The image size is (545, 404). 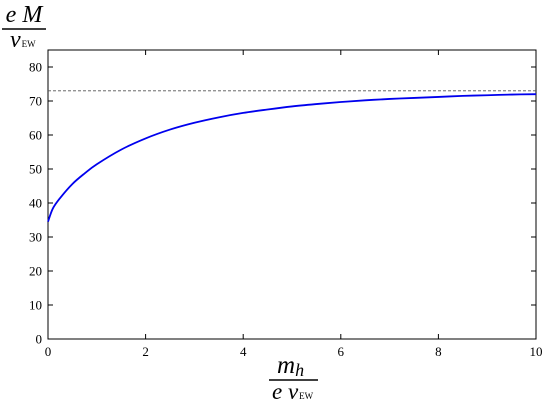 What do you see at coordinates (536, 351) in the screenshot?
I see `x-tick-label: 10` at bounding box center [536, 351].